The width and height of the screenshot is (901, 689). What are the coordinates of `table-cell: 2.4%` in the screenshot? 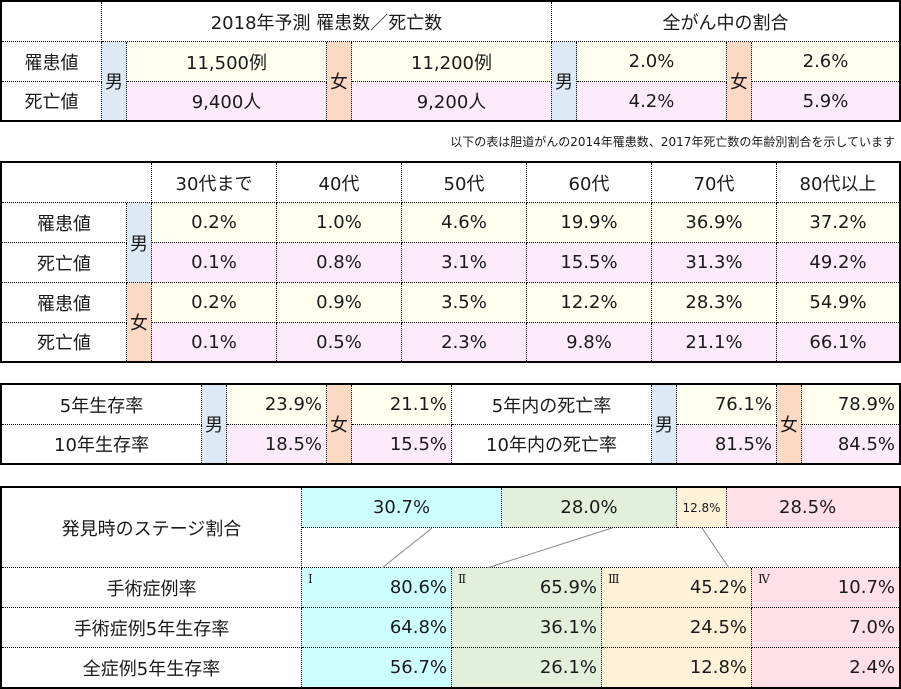 It's located at (825, 667).